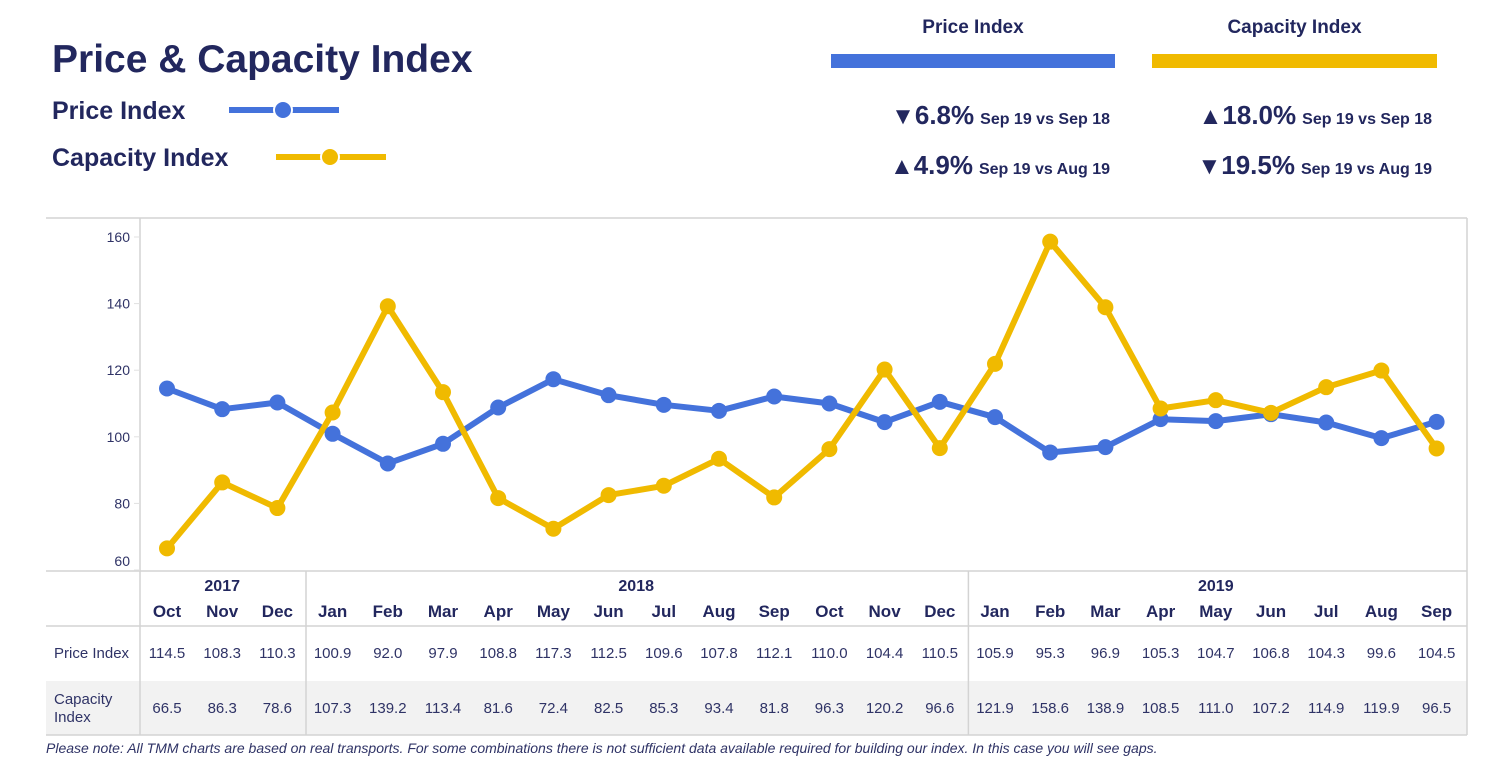 Image resolution: width=1499 pixels, height=781 pixels. What do you see at coordinates (498, 708) in the screenshot?
I see `table-cell-capacity: 81.6` at bounding box center [498, 708].